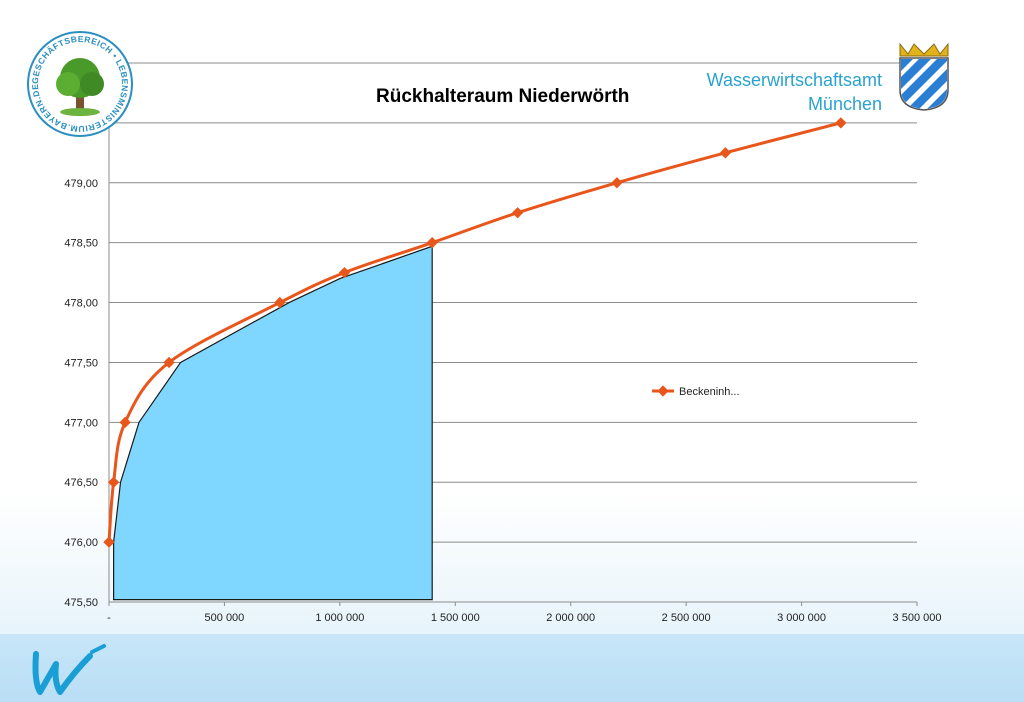 The image size is (1024, 702). I want to click on x-tick-label: 2 000 000, so click(570, 618).